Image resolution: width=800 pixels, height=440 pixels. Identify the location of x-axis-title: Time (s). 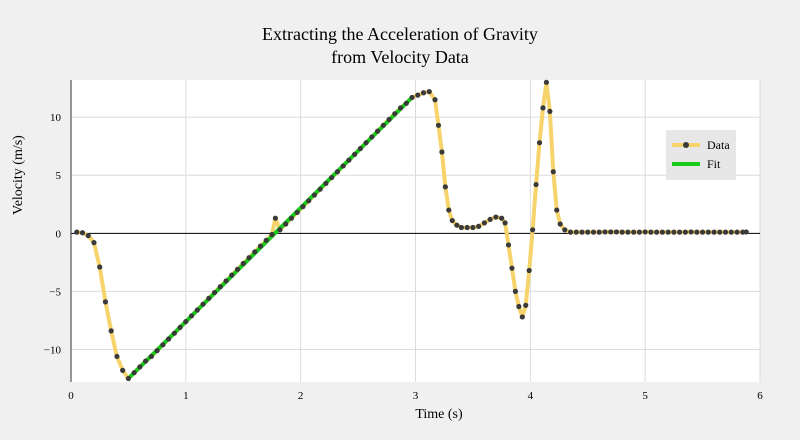
(439, 414).